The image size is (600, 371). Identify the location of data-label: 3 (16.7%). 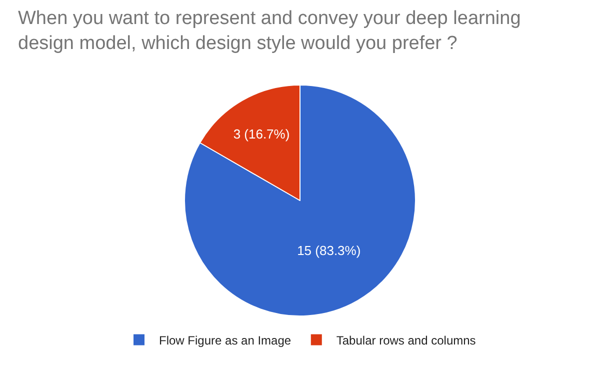
(261, 134).